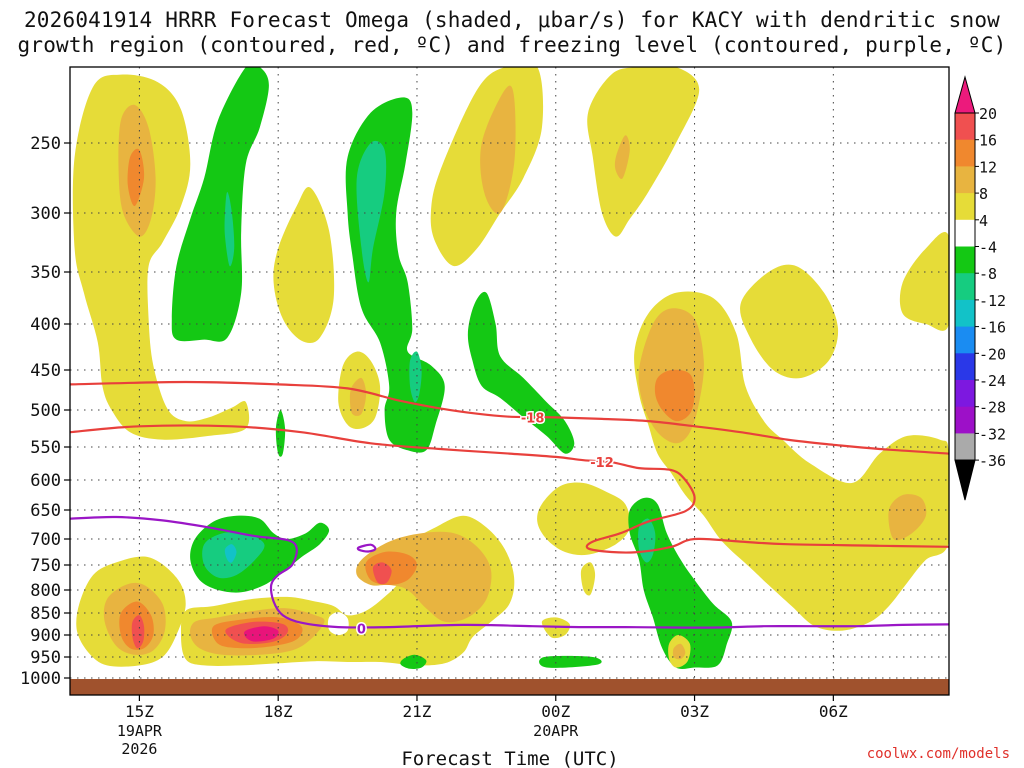 Image resolution: width=1024 pixels, height=768 pixels. Describe the element at coordinates (45, 481) in the screenshot. I see `y-tick-label-600: 600` at that location.